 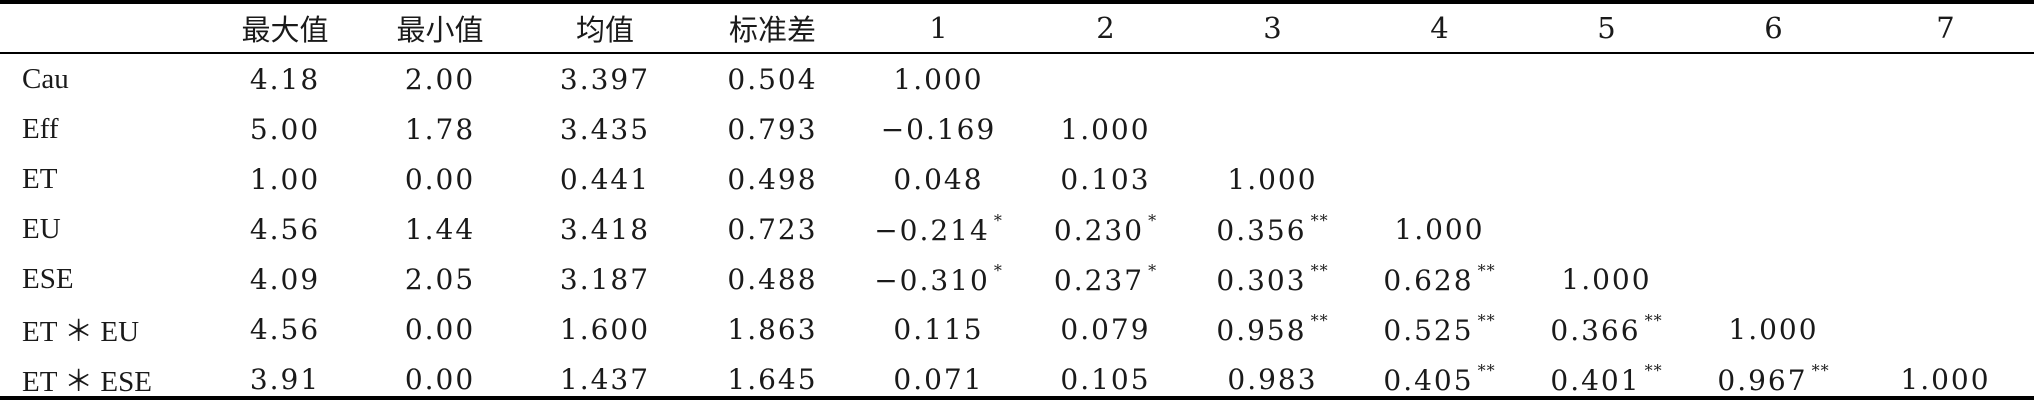 I want to click on correlation-cell: 0.079, so click(x=1105, y=329).